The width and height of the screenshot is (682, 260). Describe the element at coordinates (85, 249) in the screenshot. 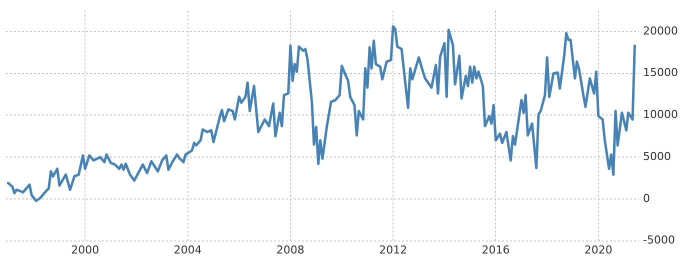

I see `x-tick-label: 2000` at that location.